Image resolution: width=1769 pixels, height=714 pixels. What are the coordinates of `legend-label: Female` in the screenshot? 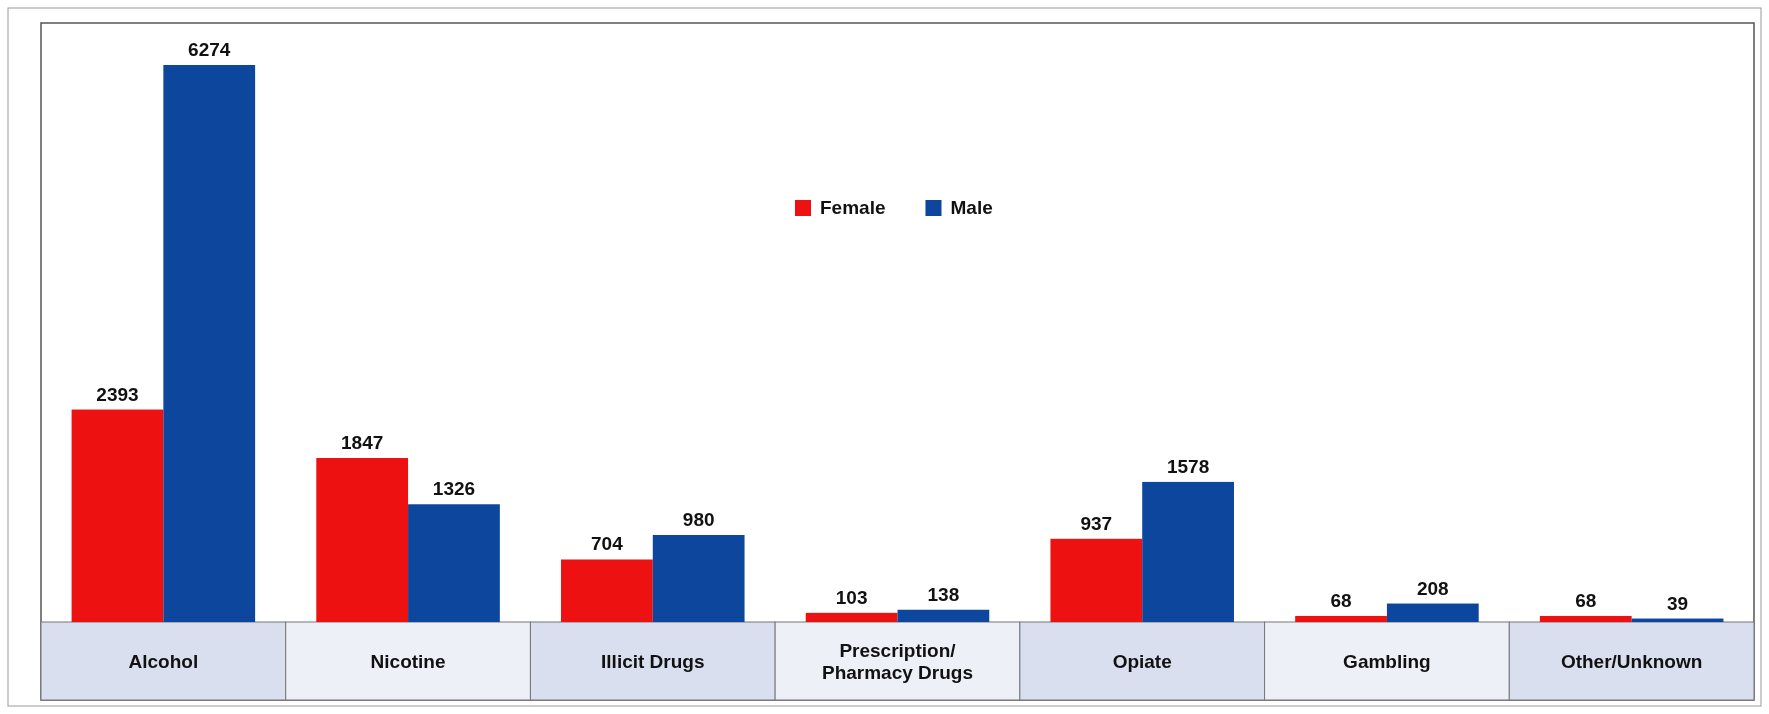 It's located at (853, 207).